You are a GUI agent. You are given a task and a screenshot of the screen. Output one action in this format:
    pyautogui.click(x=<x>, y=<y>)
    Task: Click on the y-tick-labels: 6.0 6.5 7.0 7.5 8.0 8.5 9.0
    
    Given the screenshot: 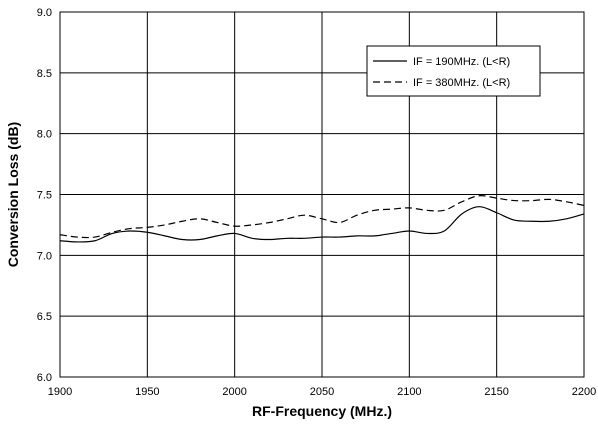 What is the action you would take?
    pyautogui.click(x=44, y=195)
    